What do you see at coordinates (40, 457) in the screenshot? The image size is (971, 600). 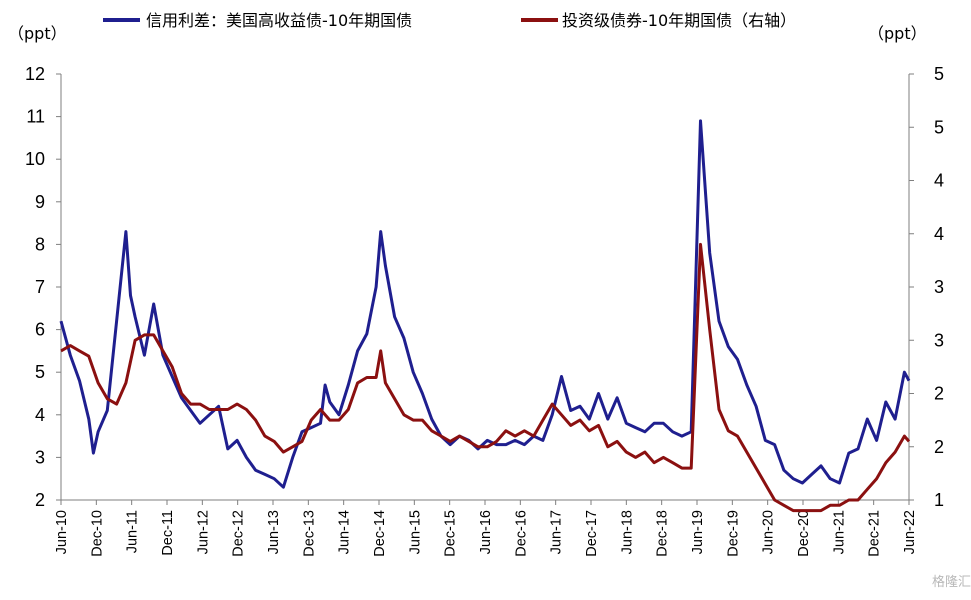 I see `left-tick-label: 3` at bounding box center [40, 457].